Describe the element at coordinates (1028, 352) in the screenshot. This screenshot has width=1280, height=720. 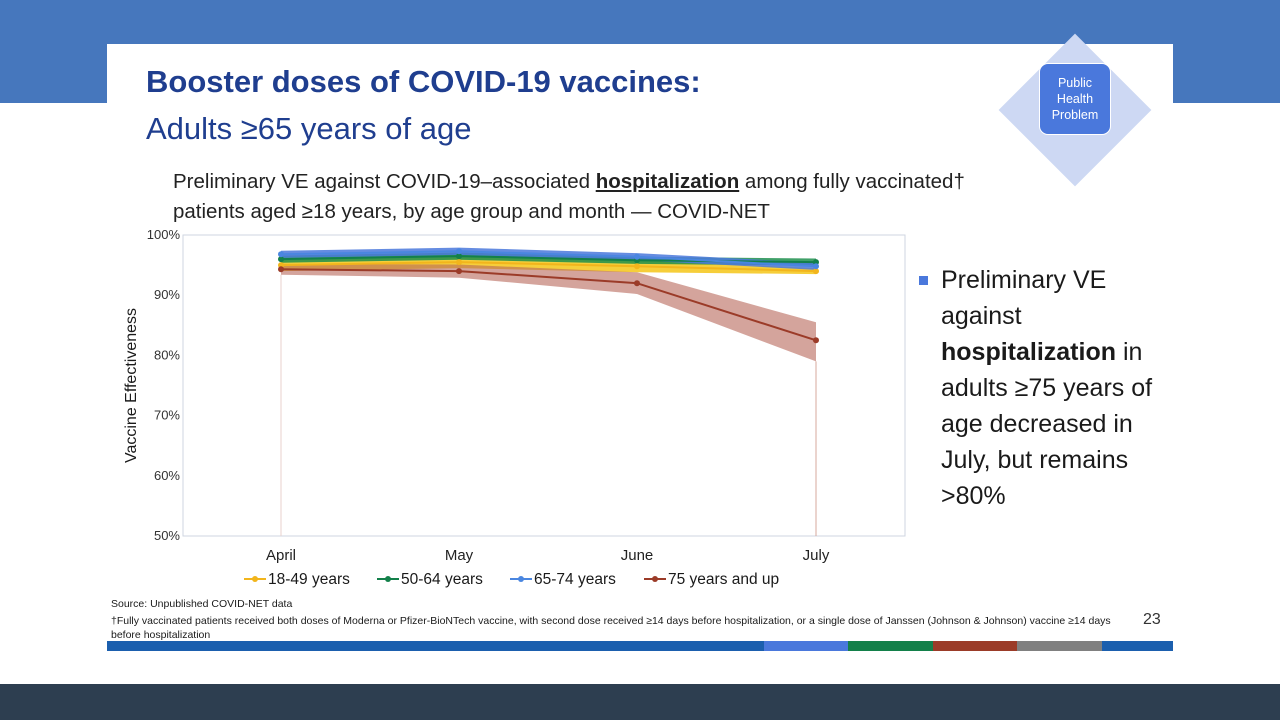
I see `bullet-text-bold: hospitalization` at that location.